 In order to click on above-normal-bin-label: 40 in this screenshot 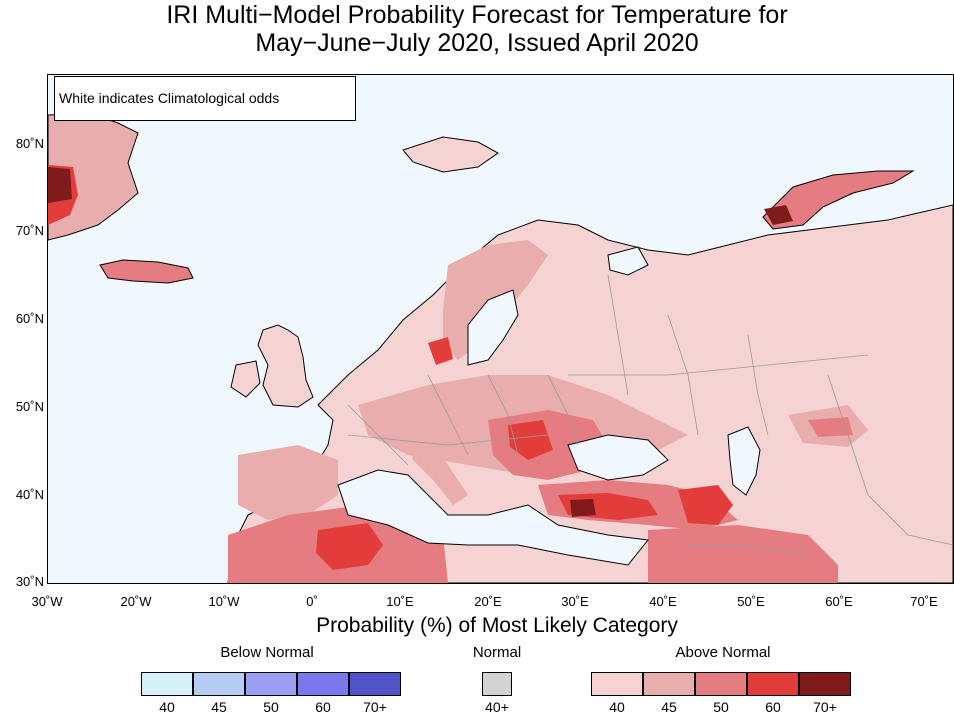, I will do `click(617, 707)`.